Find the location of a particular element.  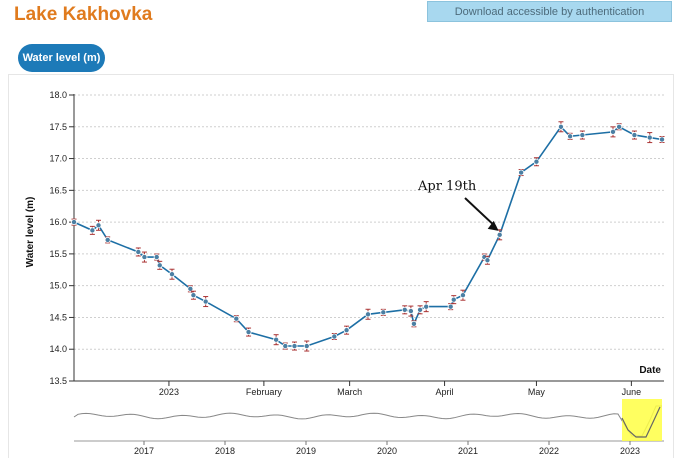

y-axis-label: Water level (m) is located at coordinates (30, 232).